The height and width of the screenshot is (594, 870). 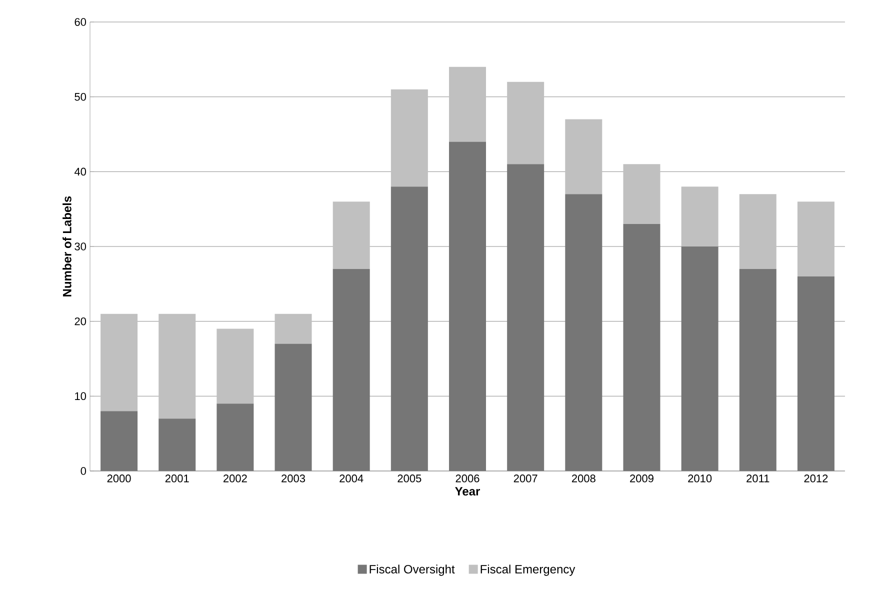 What do you see at coordinates (80, 96) in the screenshot?
I see `y-tick-label: 50` at bounding box center [80, 96].